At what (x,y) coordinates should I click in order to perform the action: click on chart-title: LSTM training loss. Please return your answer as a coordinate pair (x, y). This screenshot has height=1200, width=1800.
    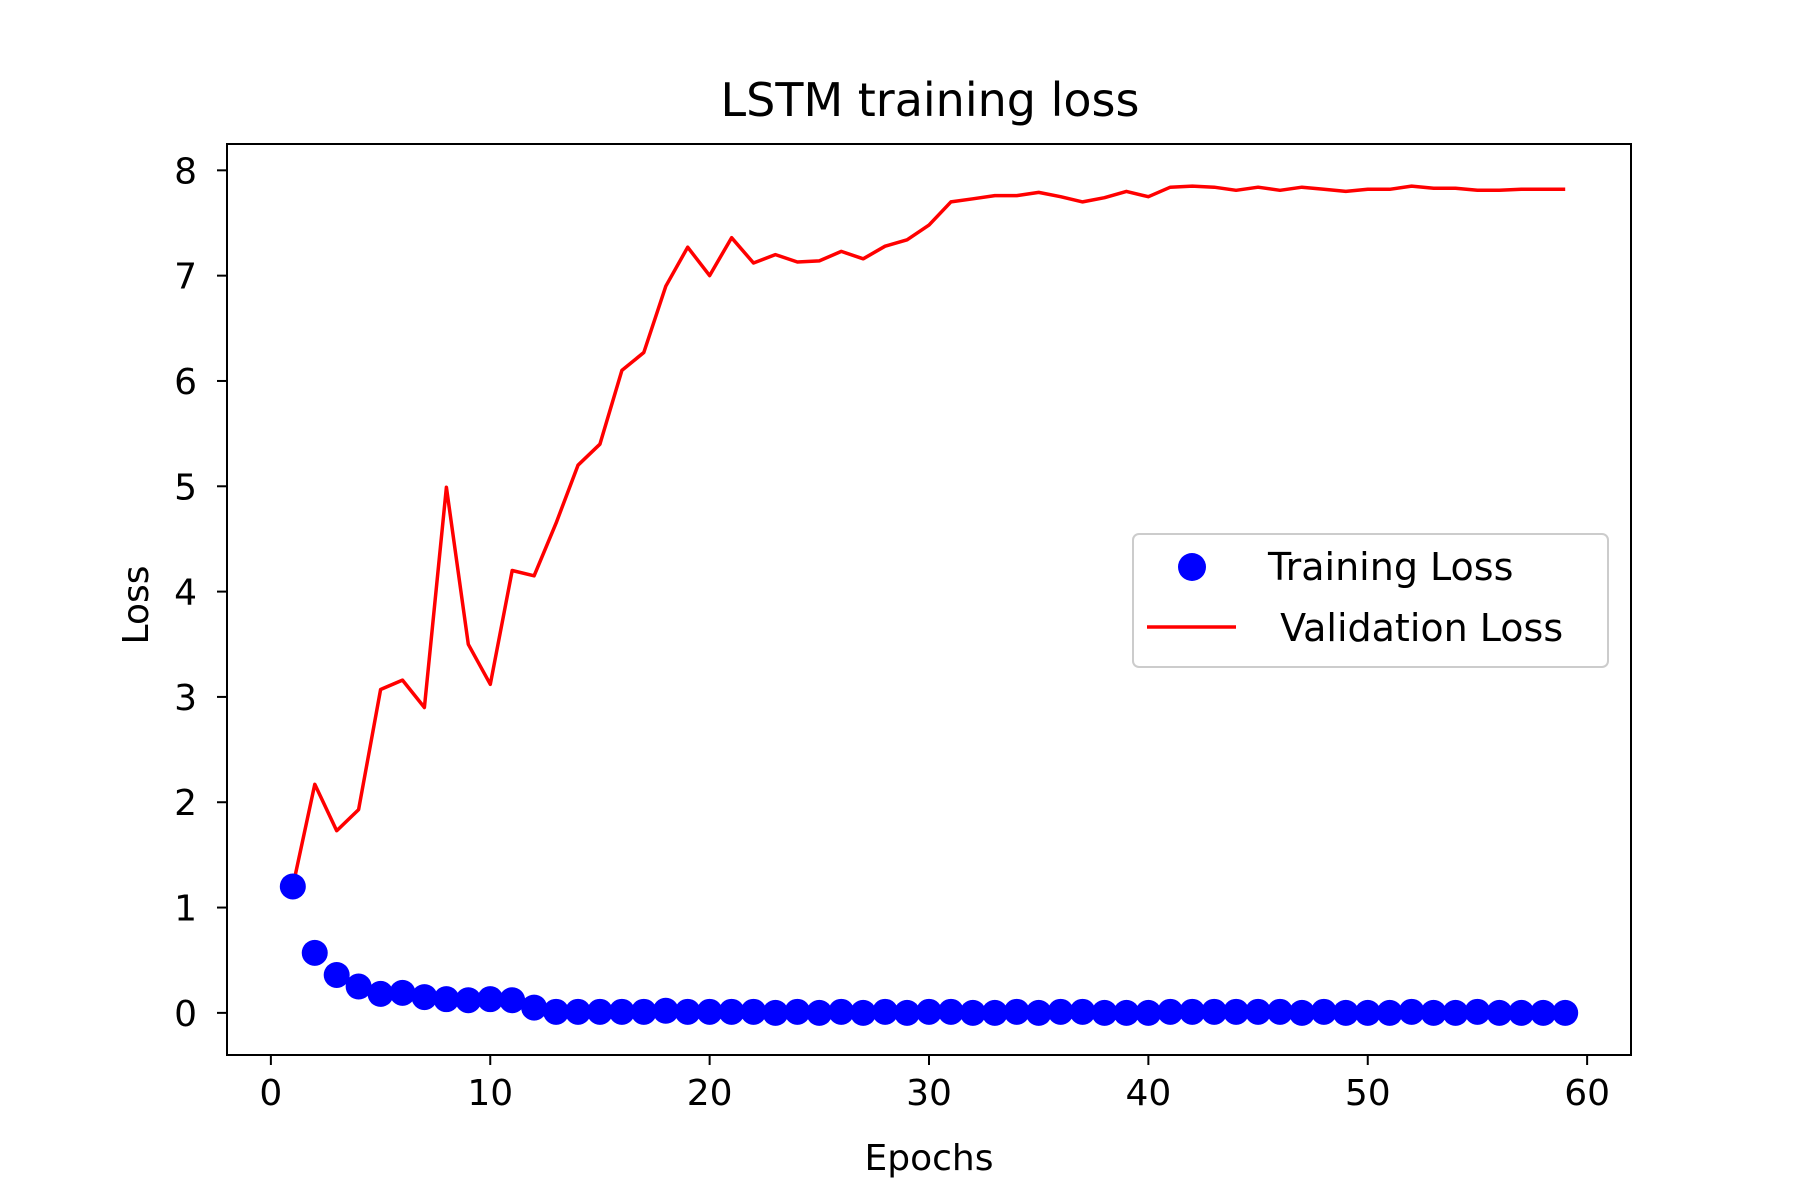
    Looking at the image, I should click on (930, 100).